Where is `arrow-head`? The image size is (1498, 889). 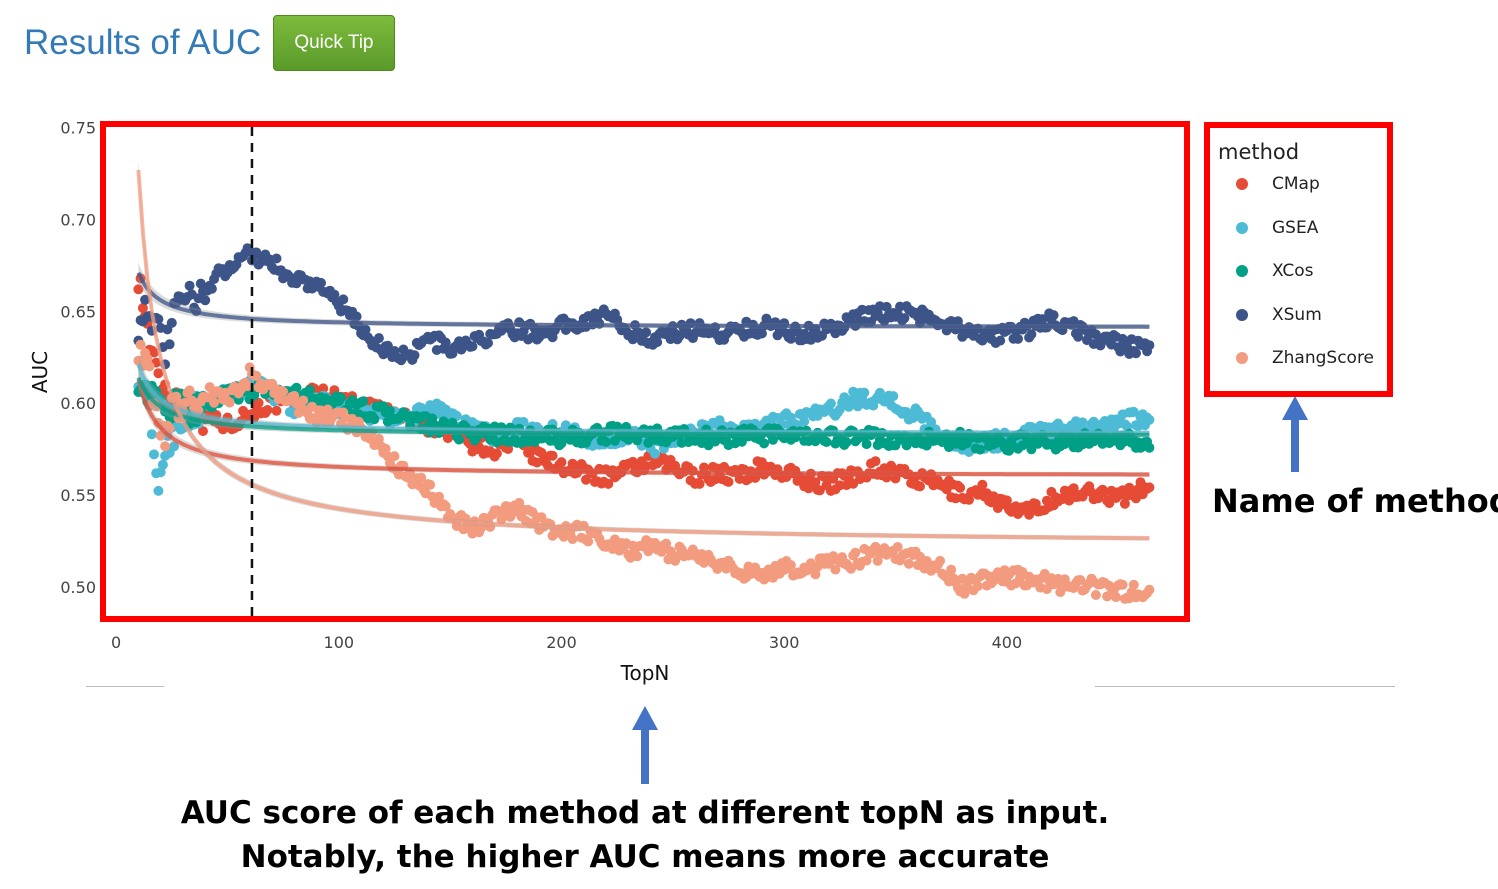
arrow-head is located at coordinates (1295, 408).